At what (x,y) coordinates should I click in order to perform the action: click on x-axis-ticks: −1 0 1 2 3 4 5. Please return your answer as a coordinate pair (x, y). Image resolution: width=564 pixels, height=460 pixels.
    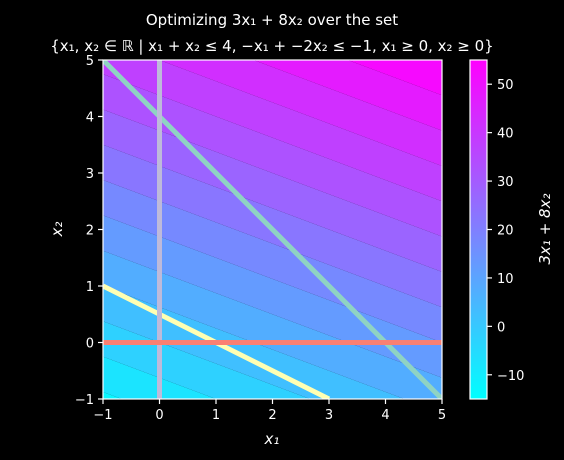
    Looking at the image, I should click on (269, 411).